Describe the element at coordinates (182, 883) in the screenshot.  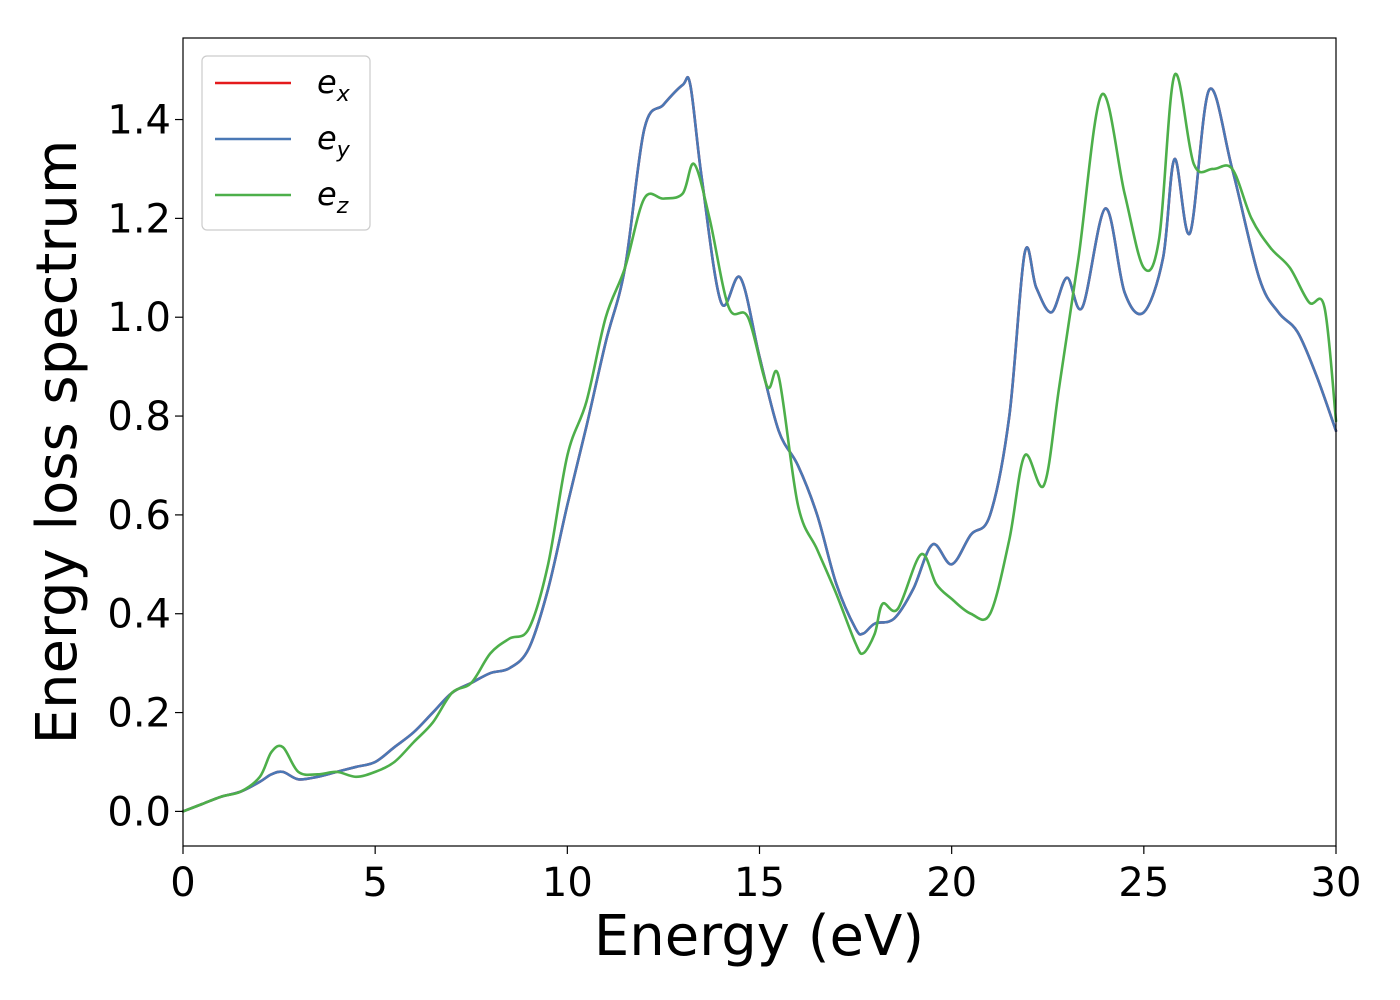
I see `x-tick-label: 0` at that location.